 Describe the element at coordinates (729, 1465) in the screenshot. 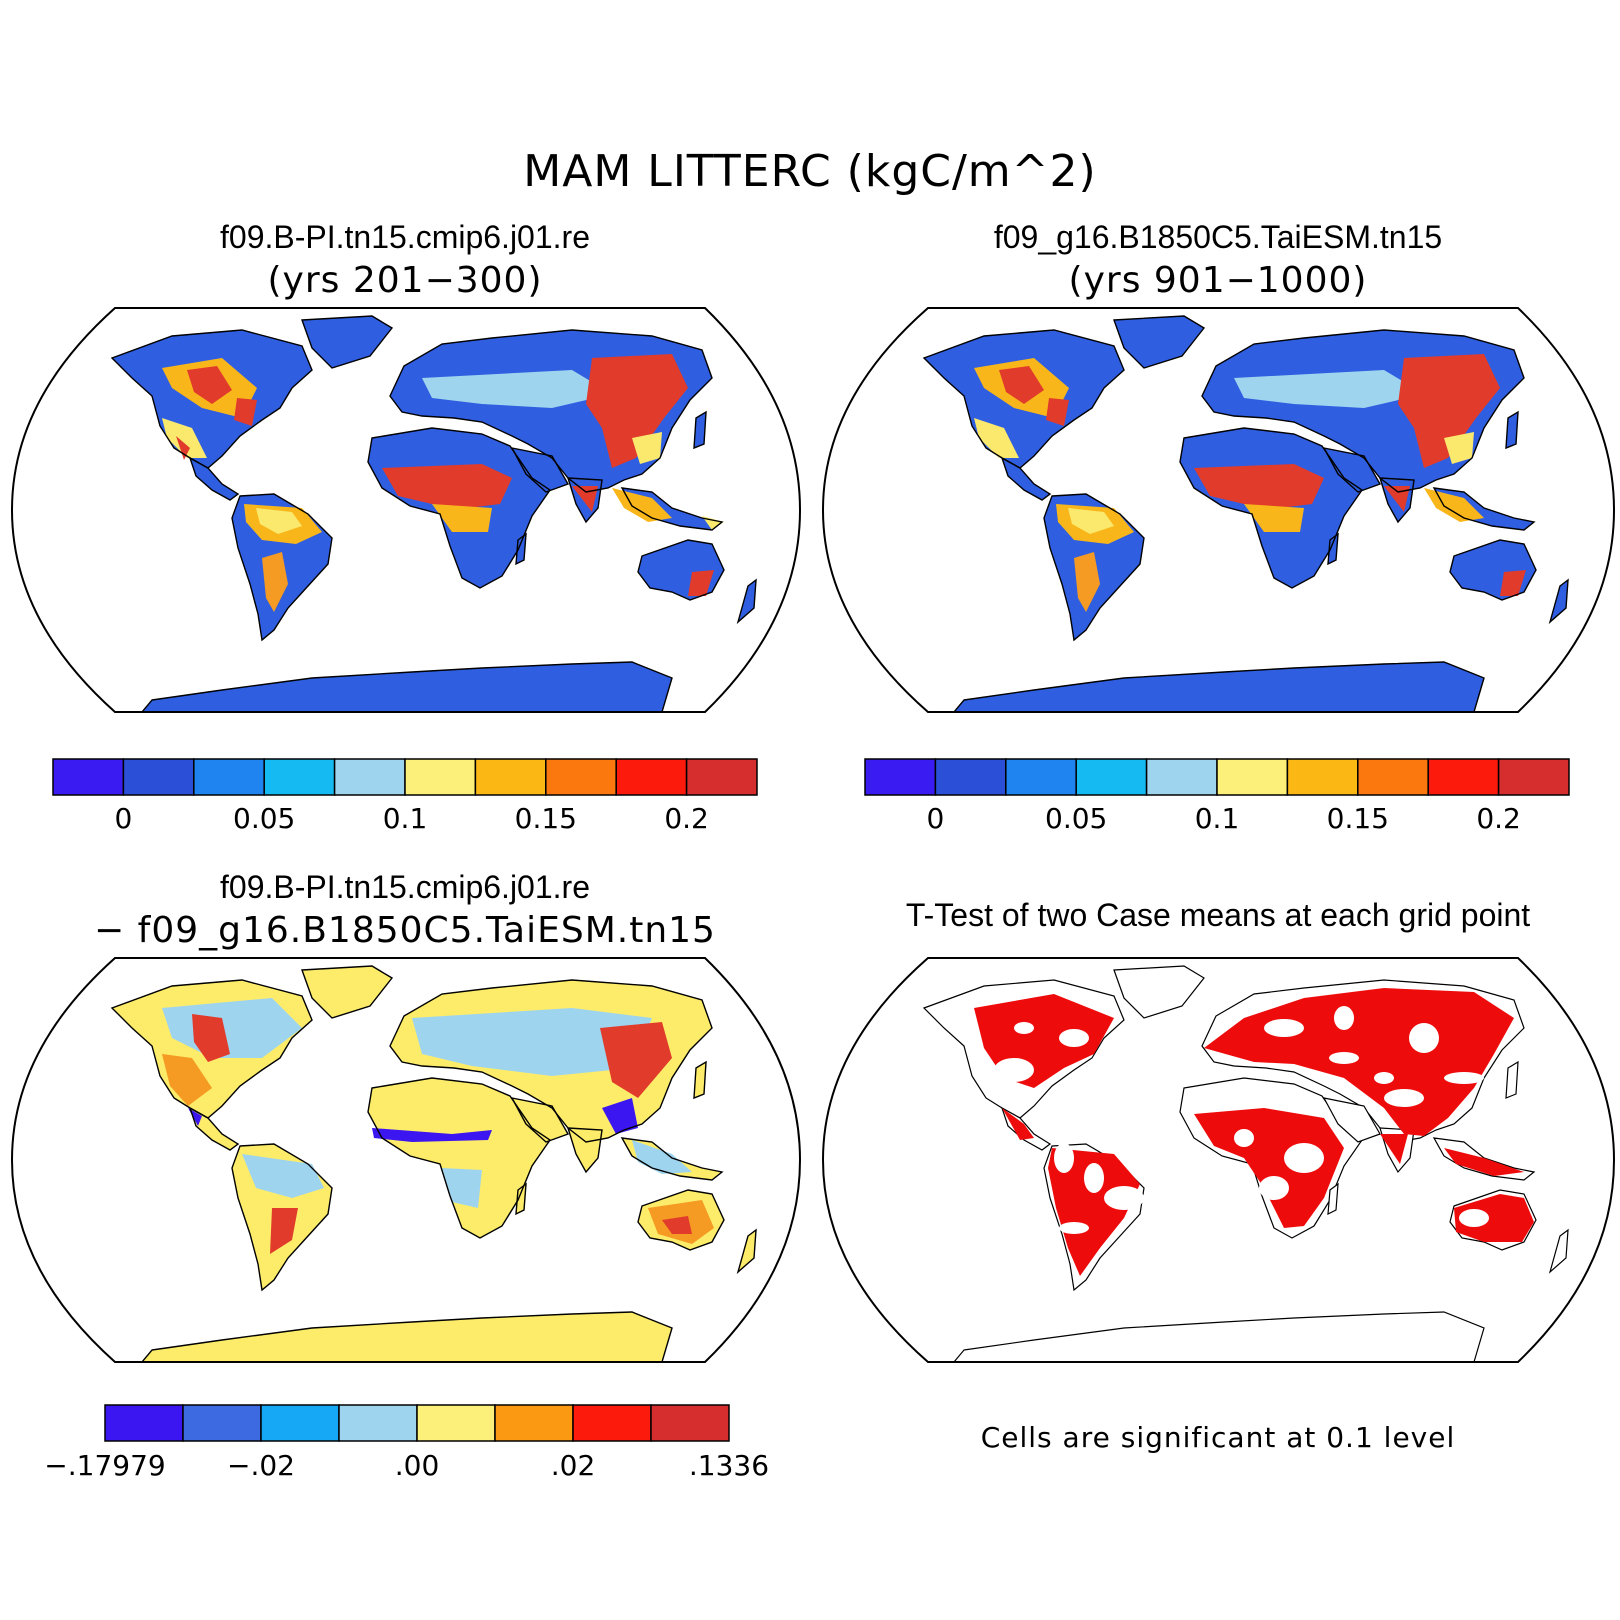

I see `colorbar-tick-label: .1336` at that location.